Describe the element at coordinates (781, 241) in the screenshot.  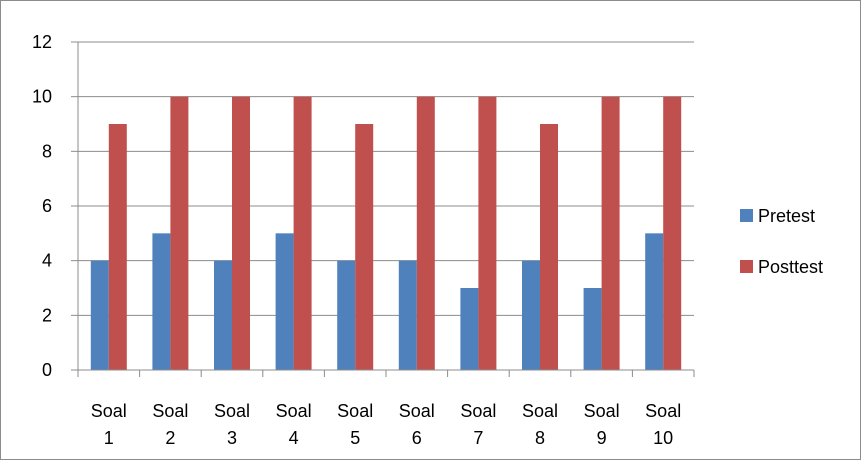
I see `legend: Pretest Posttest` at that location.